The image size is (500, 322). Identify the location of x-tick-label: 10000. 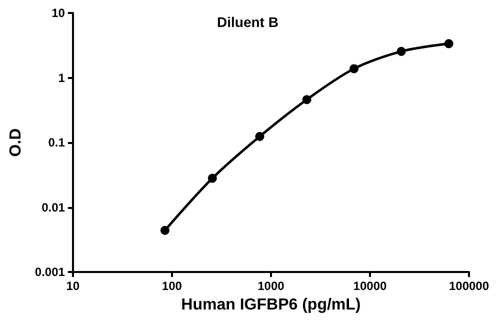
(370, 286).